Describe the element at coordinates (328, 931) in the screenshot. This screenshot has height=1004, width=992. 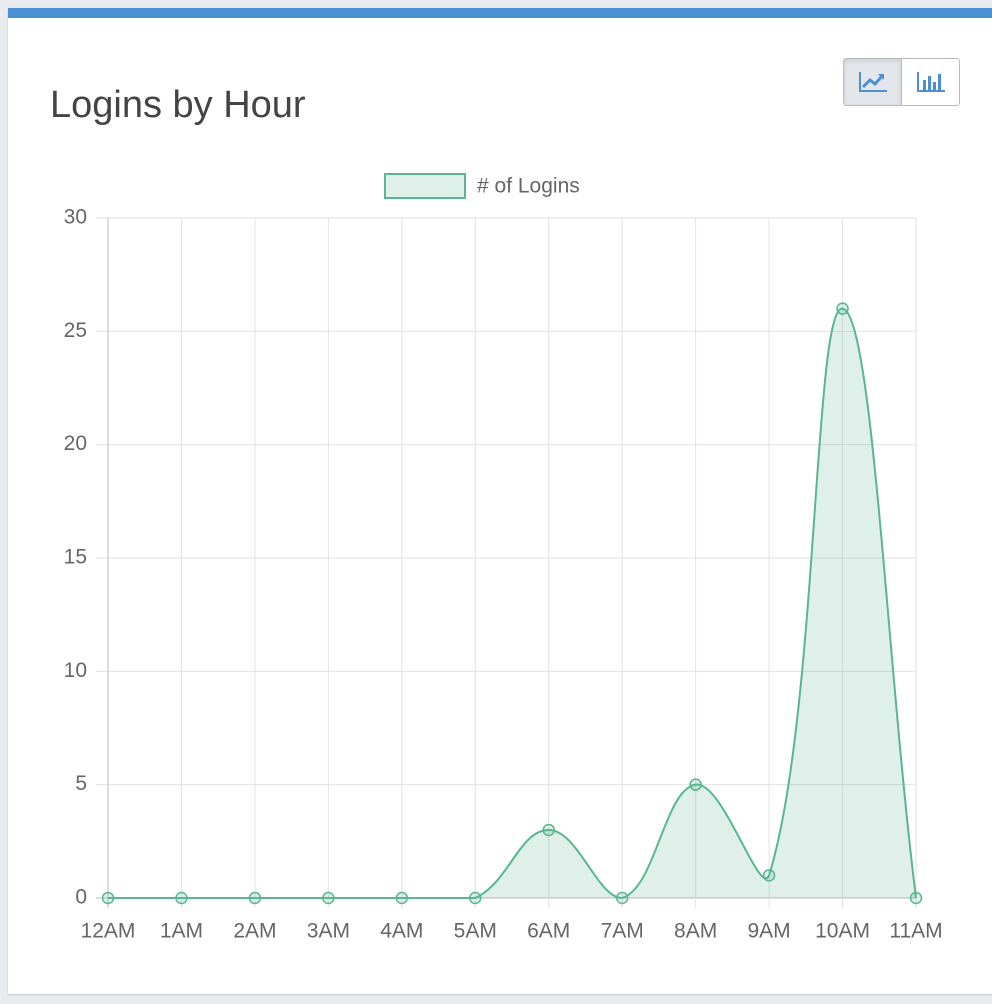
I see `x-tick-label: 3AM` at that location.